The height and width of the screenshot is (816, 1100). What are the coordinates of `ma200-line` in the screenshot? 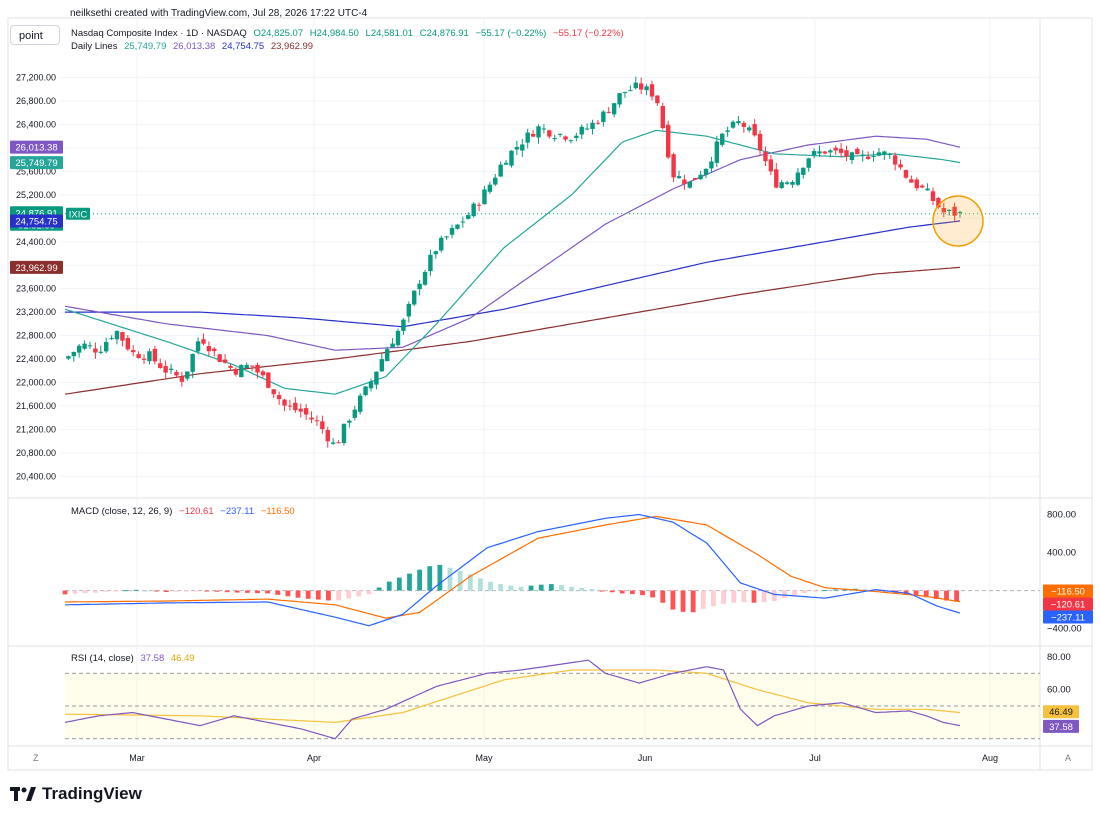 It's located at (512, 330).